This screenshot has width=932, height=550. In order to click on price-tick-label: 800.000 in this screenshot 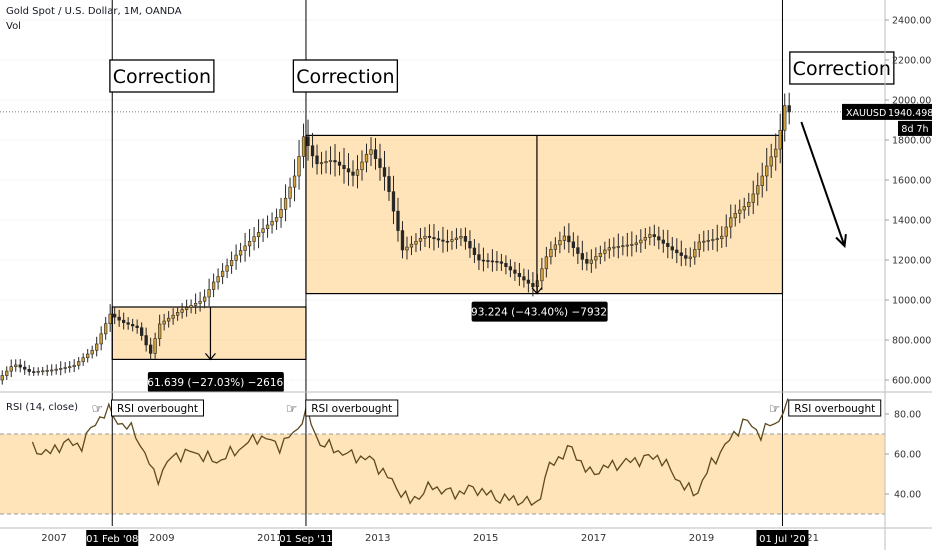, I will do `click(911, 341)`.